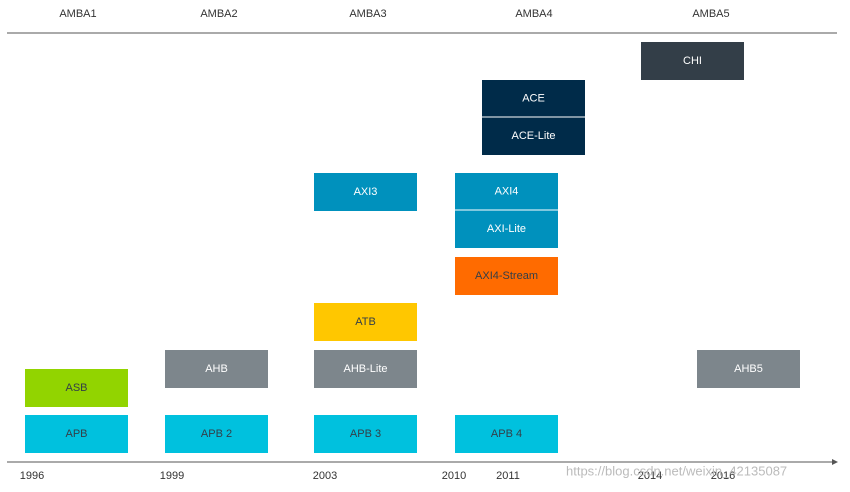  What do you see at coordinates (533, 14) in the screenshot?
I see `generation-label: AMBA4` at bounding box center [533, 14].